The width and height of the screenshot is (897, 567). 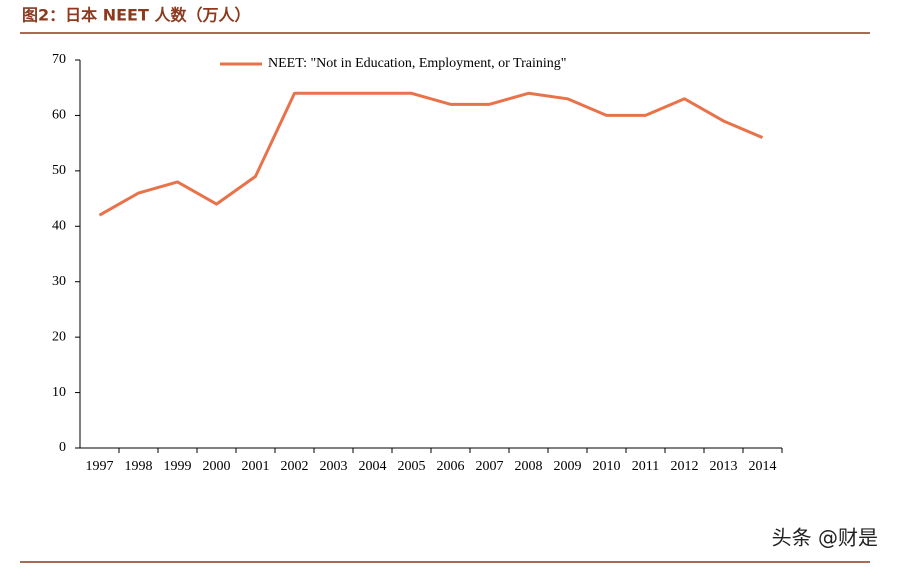 What do you see at coordinates (59, 115) in the screenshot?
I see `y-tick-label: 60` at bounding box center [59, 115].